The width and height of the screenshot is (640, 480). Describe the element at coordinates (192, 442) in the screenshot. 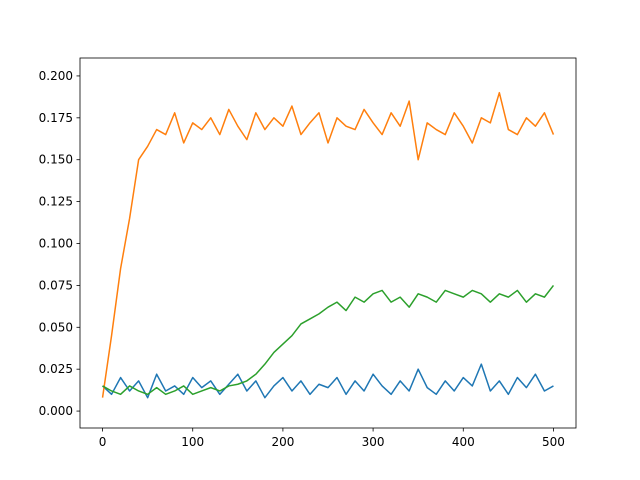

I see `x-tick-label: 100` at that location.